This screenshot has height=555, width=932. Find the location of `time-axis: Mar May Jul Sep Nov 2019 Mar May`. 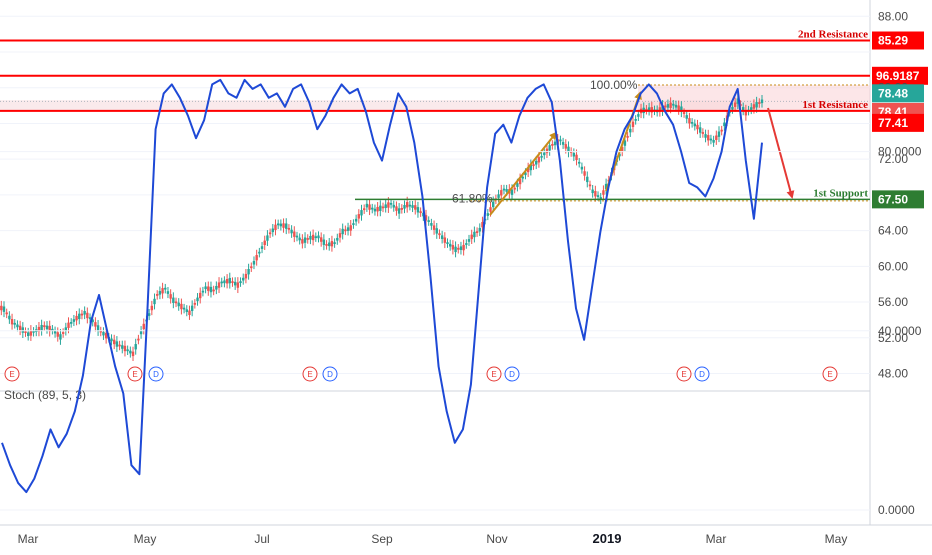

time-axis: Mar May Jul Sep Nov 2019 Mar May is located at coordinates (433, 538).